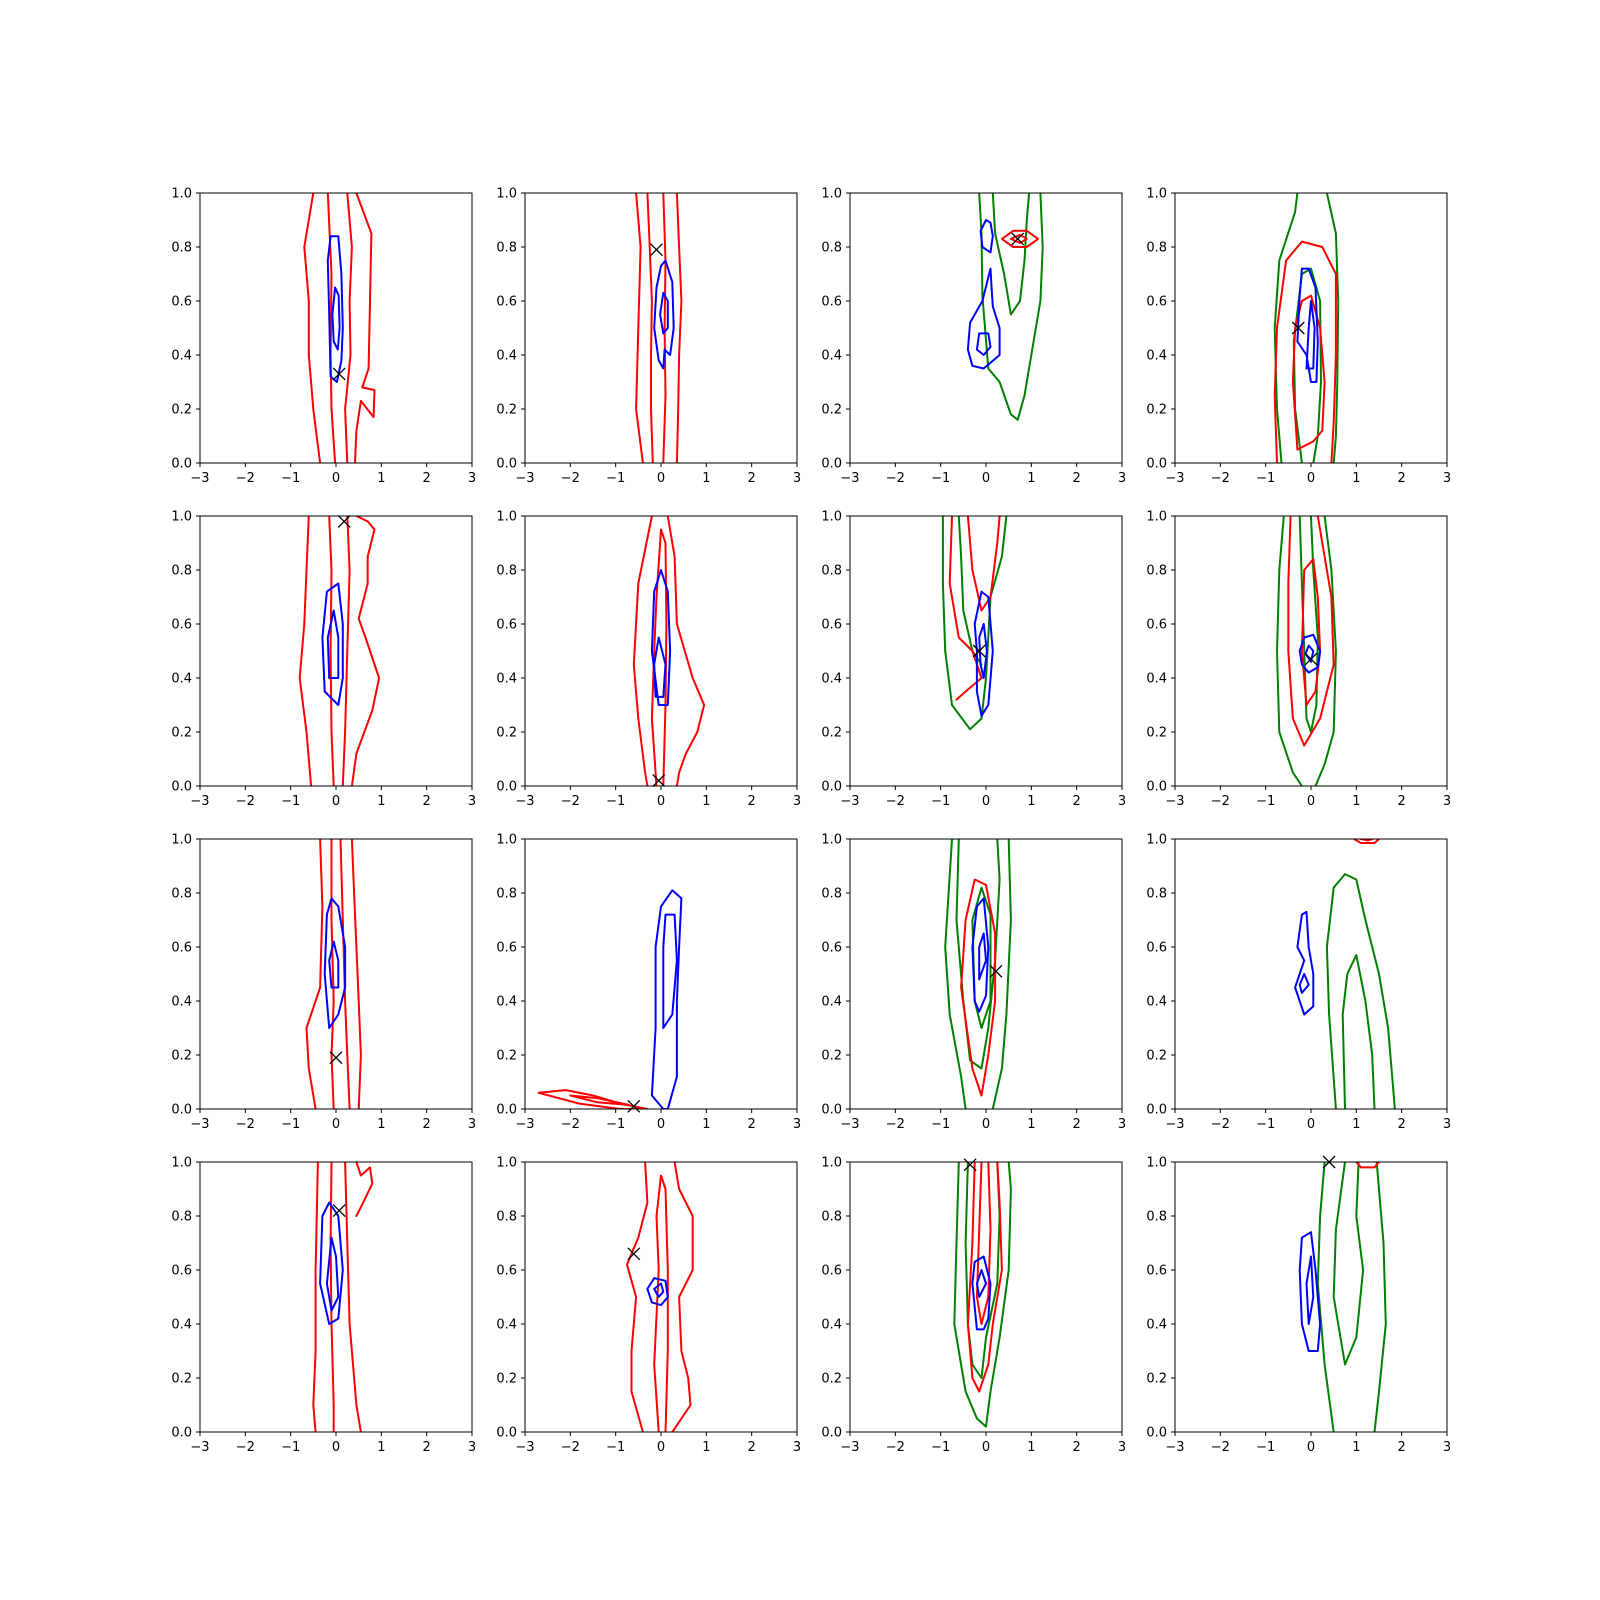 The width and height of the screenshot is (1600, 1600). I want to click on subplot-3-4: −3 −2 −1 0 1 2 3 0.0 0.2 0.4 0.6 0.8 1.0, so click(1298, 983).